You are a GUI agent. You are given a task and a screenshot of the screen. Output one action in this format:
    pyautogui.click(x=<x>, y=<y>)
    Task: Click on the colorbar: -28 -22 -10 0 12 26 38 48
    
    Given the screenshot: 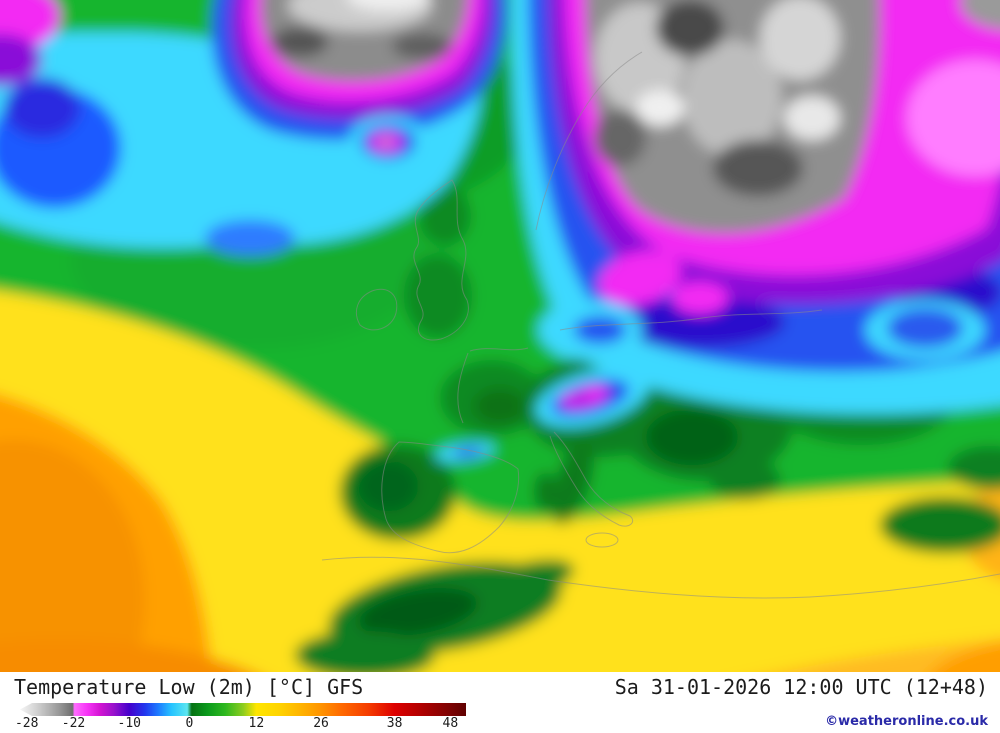 What is the action you would take?
    pyautogui.click(x=240, y=718)
    